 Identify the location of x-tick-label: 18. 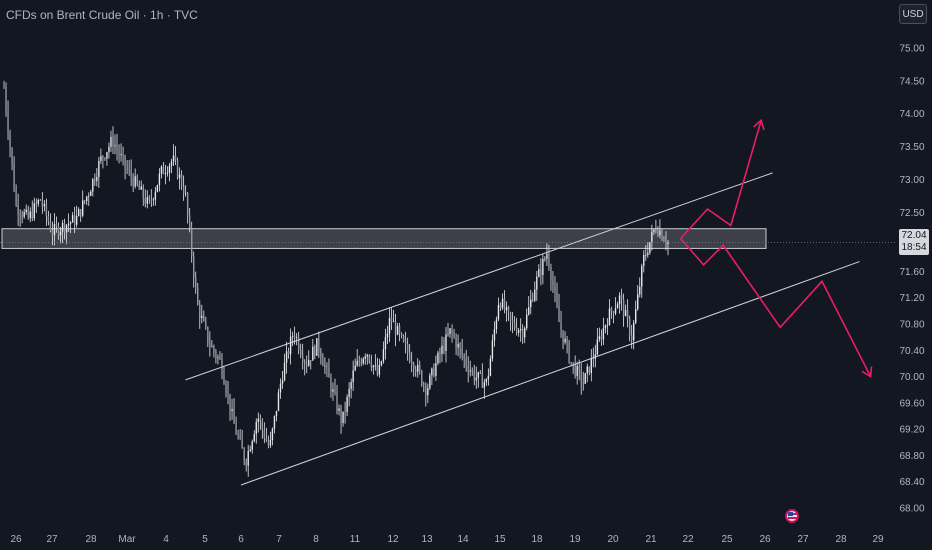
(537, 539).